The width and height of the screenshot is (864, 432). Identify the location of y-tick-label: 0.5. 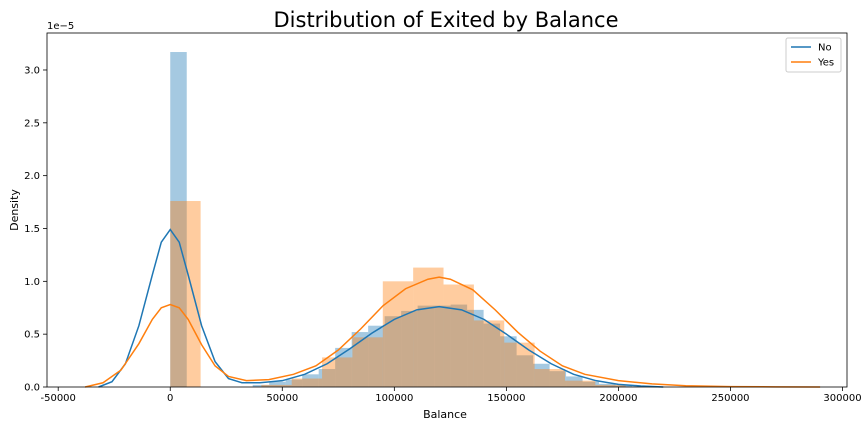
(32, 335).